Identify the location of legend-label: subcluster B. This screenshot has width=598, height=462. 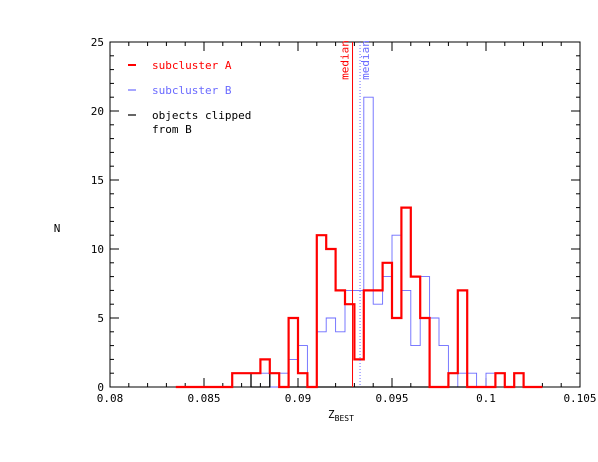
(192, 90).